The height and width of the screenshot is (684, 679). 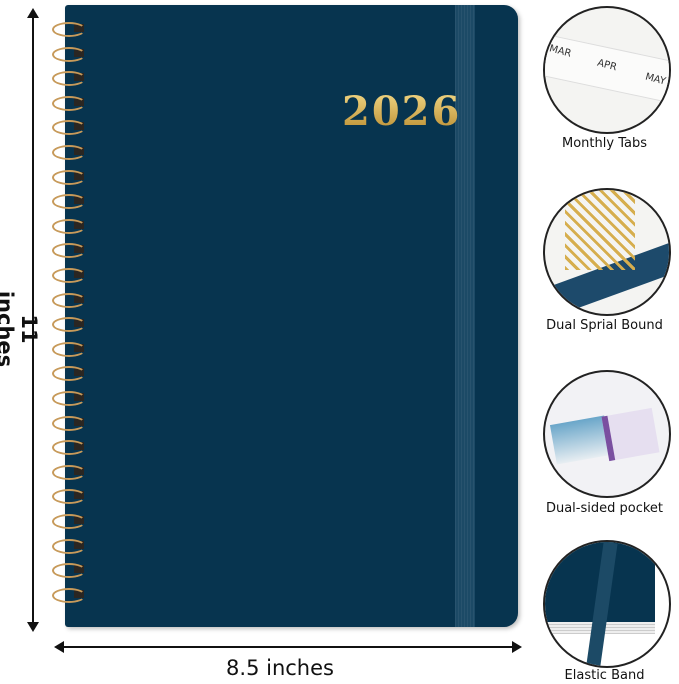 I want to click on feature-label: Dual-sided pocket, so click(x=604, y=508).